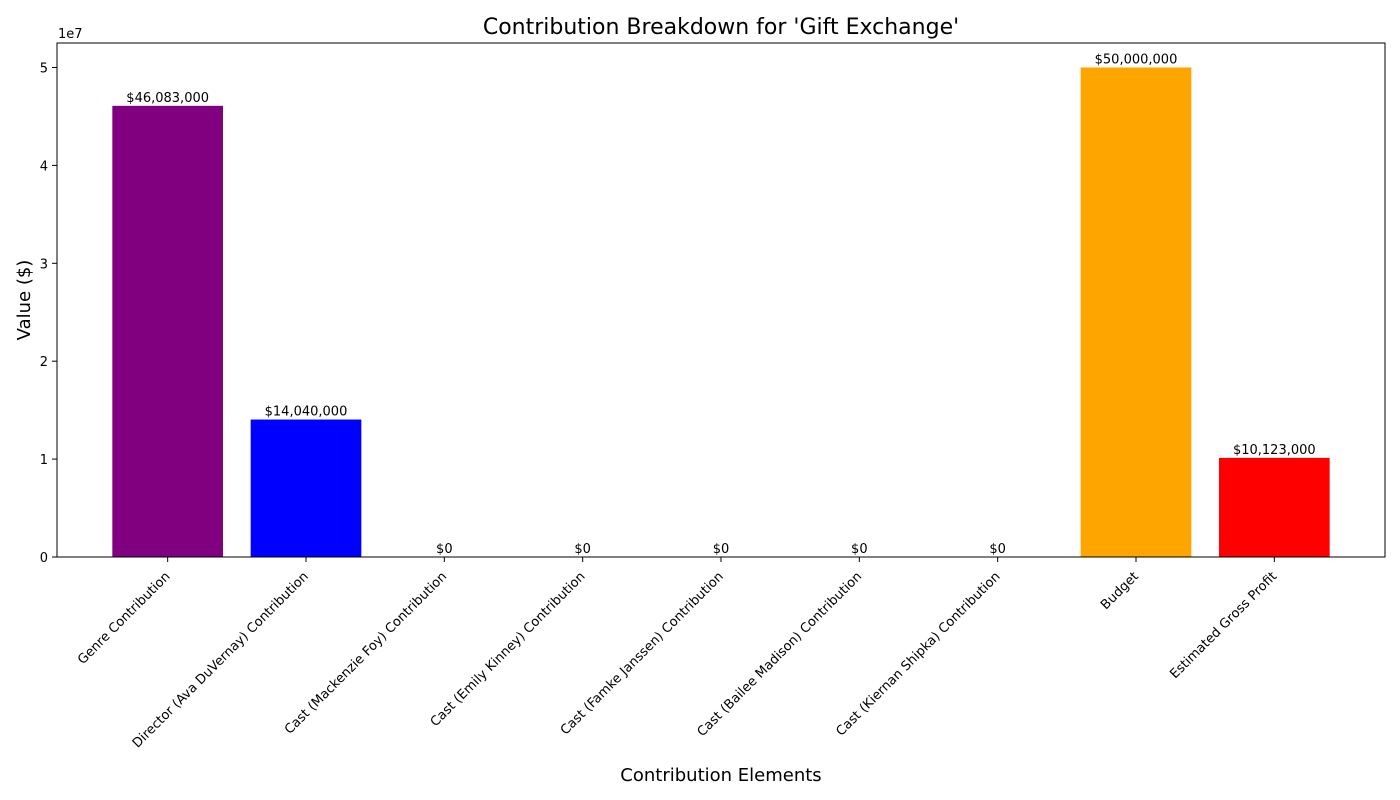 This screenshot has width=1400, height=800. I want to click on y-tick-label: 1, so click(44, 460).